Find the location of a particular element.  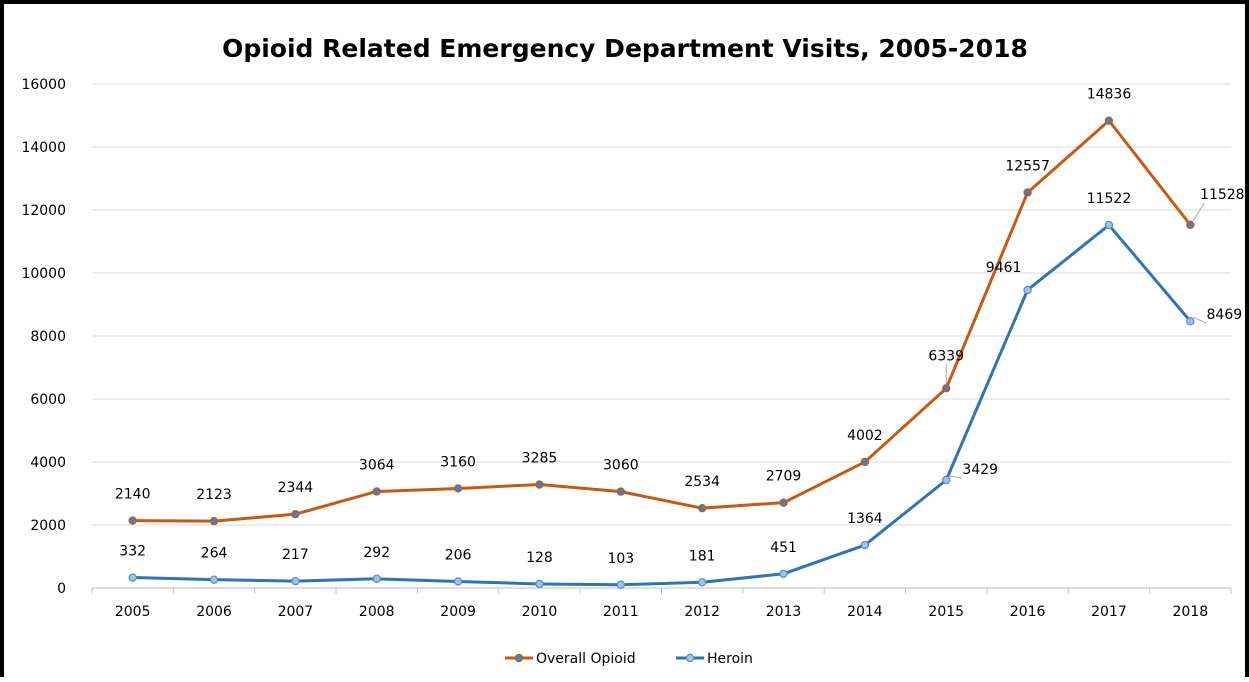

data-label: 11528 is located at coordinates (1222, 195).